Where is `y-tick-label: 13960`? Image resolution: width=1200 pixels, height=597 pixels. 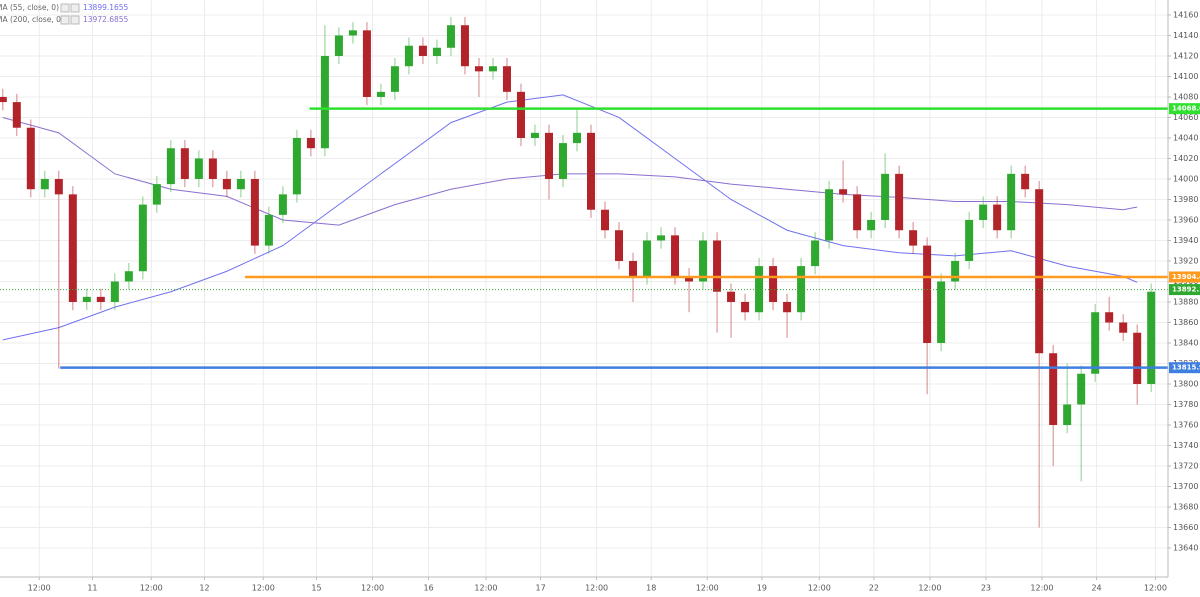 y-tick-label: 13960 is located at coordinates (1185, 219).